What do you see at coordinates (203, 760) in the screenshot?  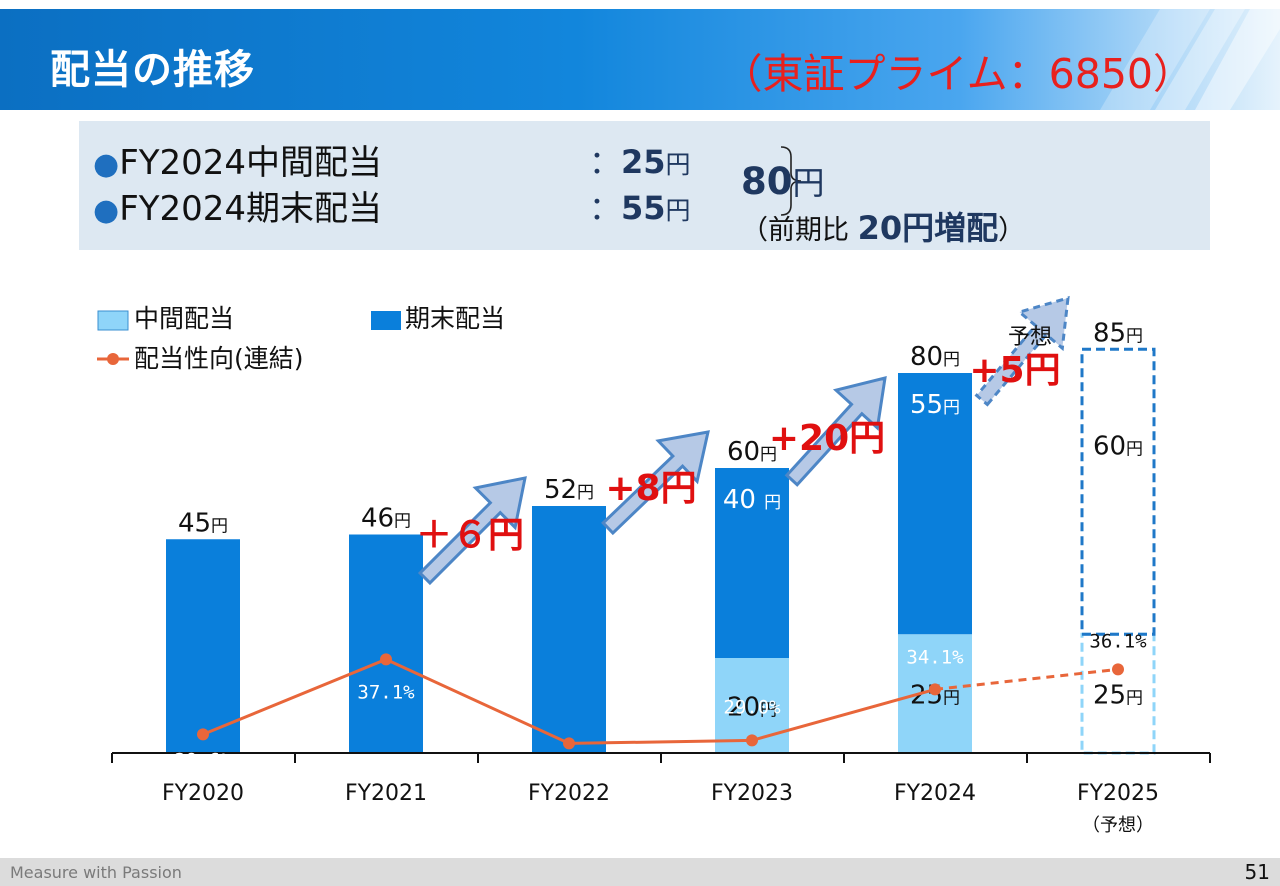 I see `payout-label-FY2020: 29.6%` at bounding box center [203, 760].